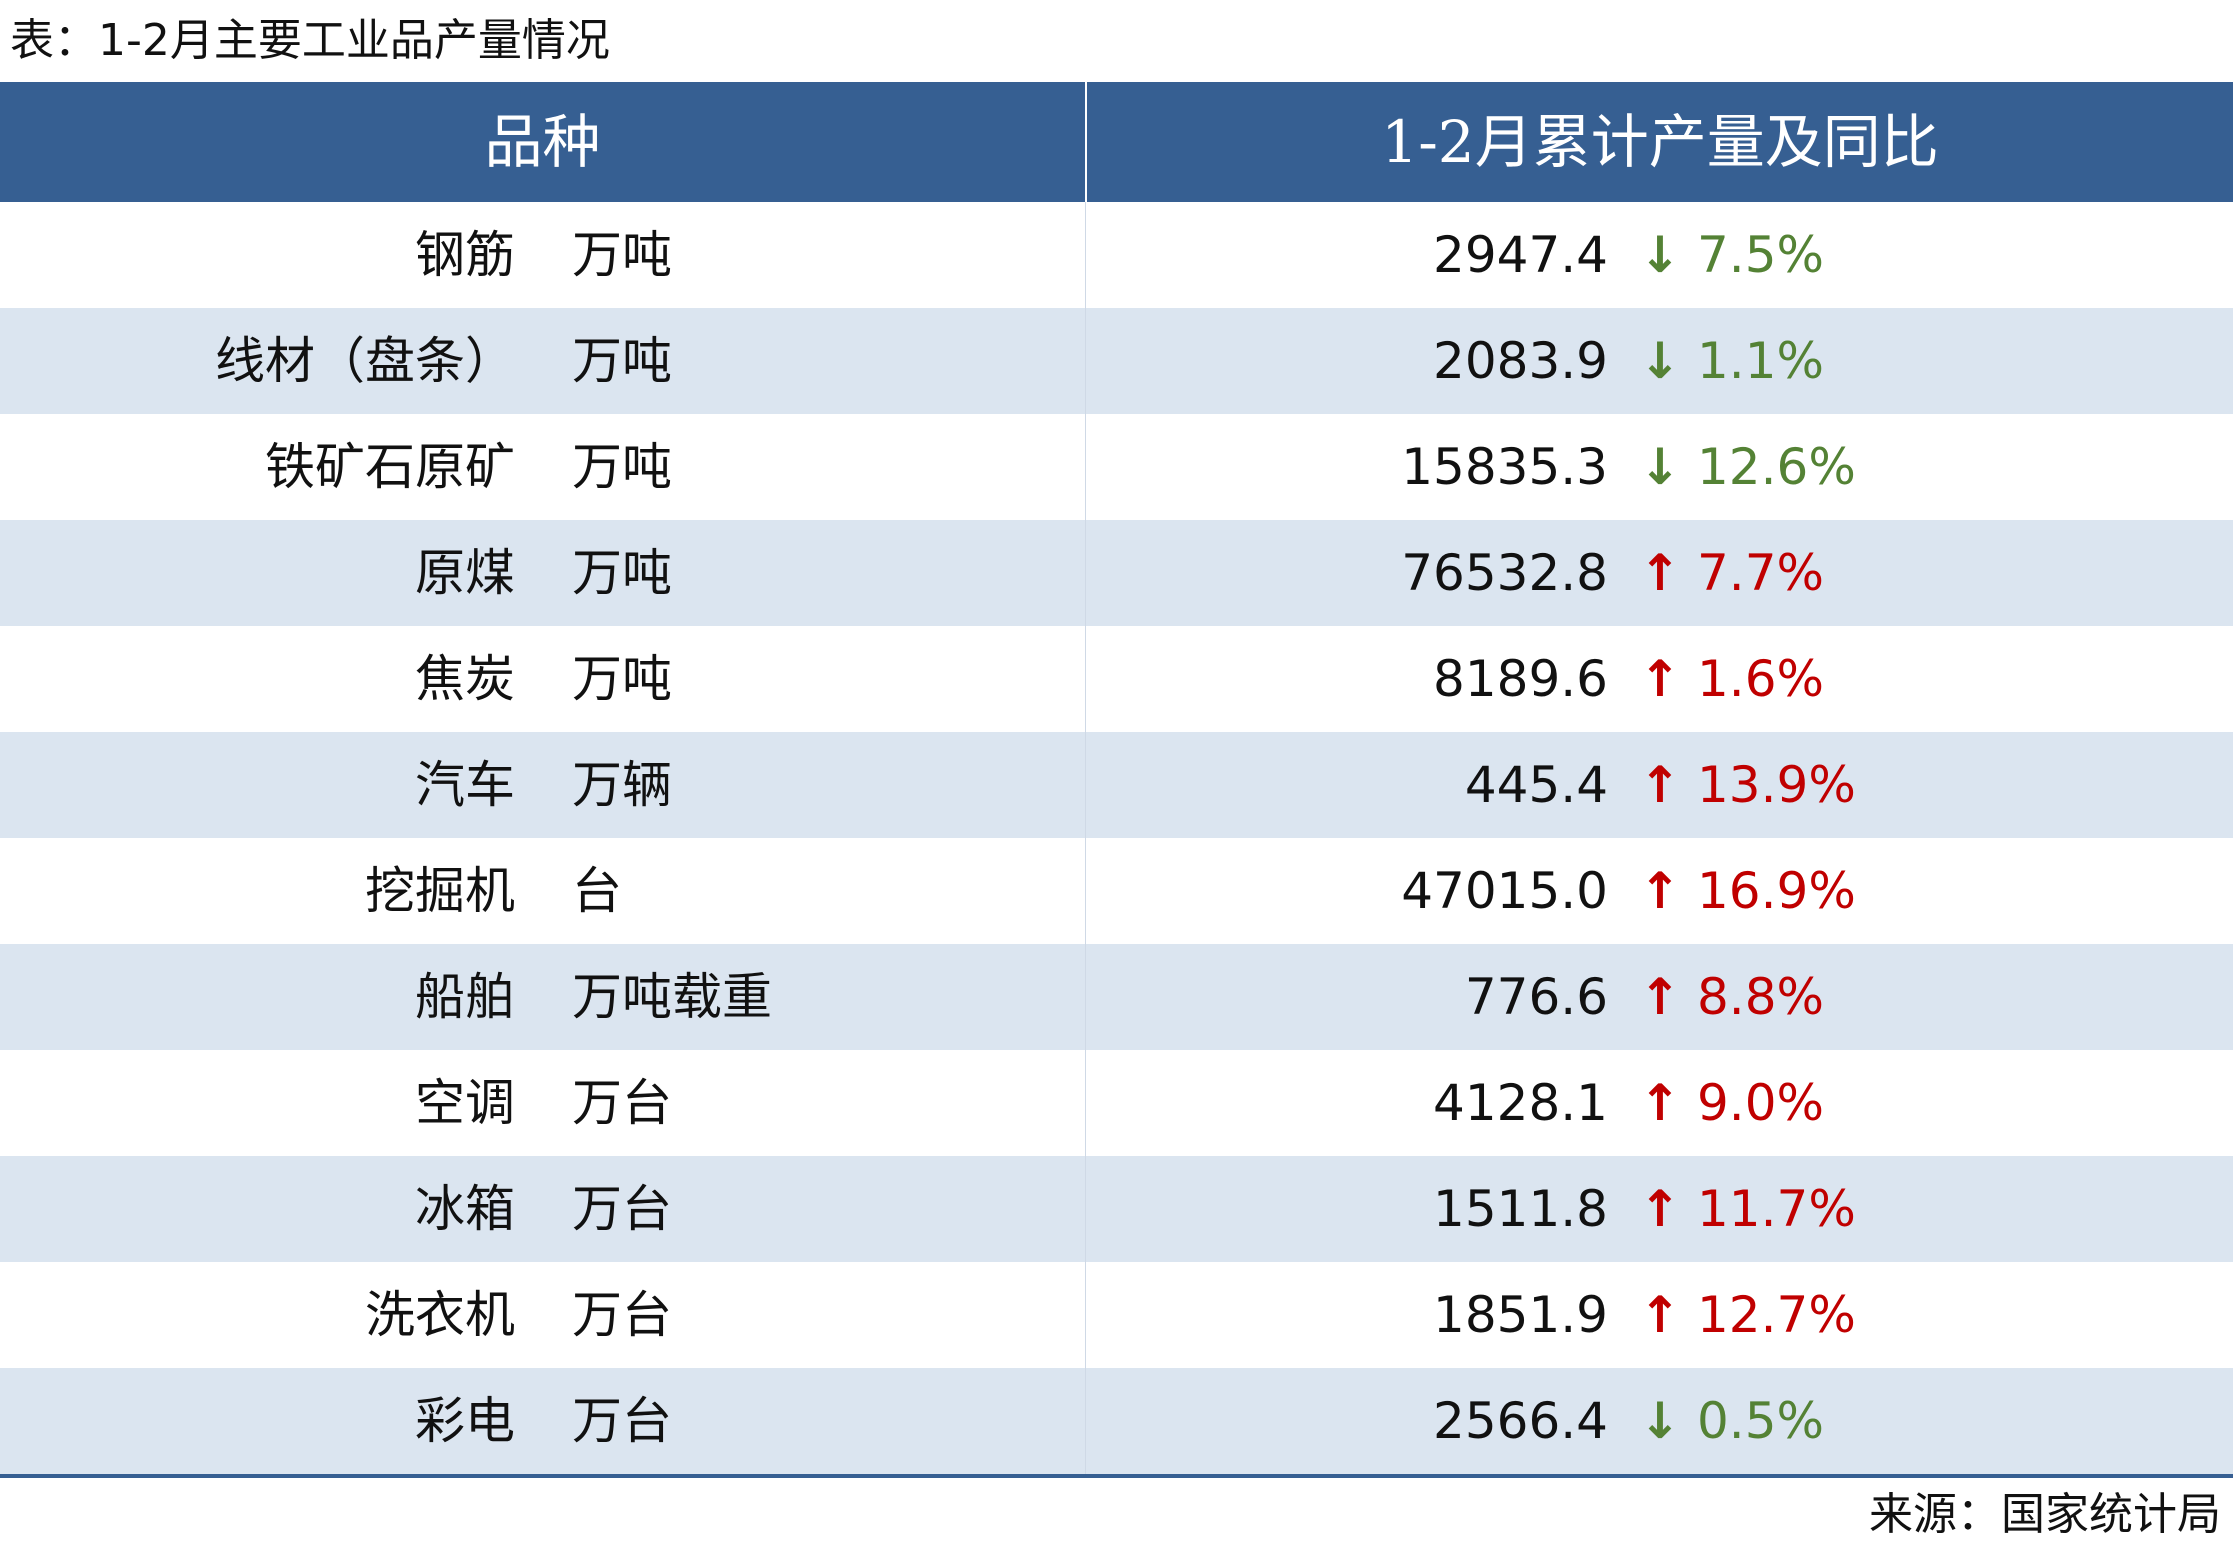 The image size is (2233, 1555). What do you see at coordinates (1660, 142) in the screenshot?
I see `column-header-output: 1-2月累计产量及同比` at bounding box center [1660, 142].